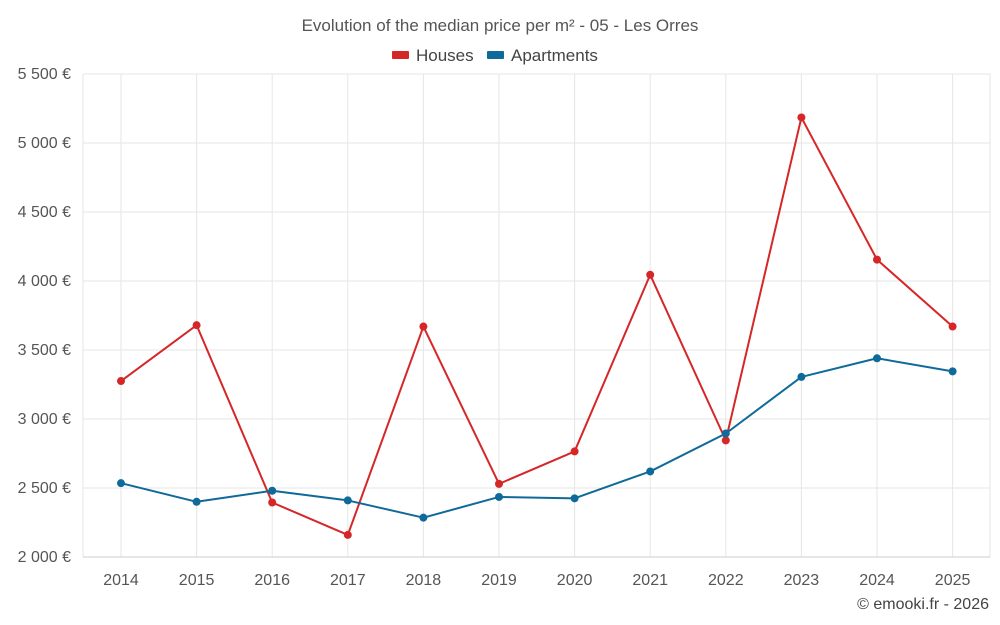 Image resolution: width=1000 pixels, height=625 pixels. I want to click on y-tick-label: 3 500 €, so click(44, 350).